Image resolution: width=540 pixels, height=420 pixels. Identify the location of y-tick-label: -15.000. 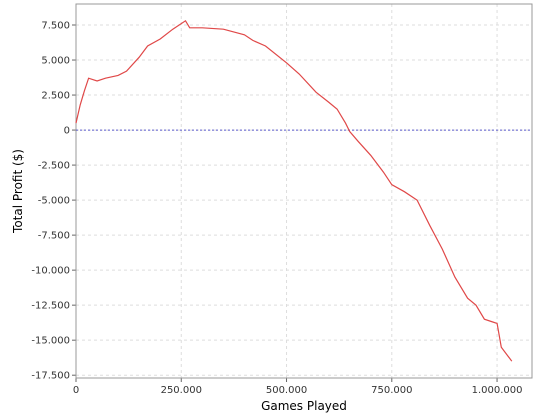
(50, 341).